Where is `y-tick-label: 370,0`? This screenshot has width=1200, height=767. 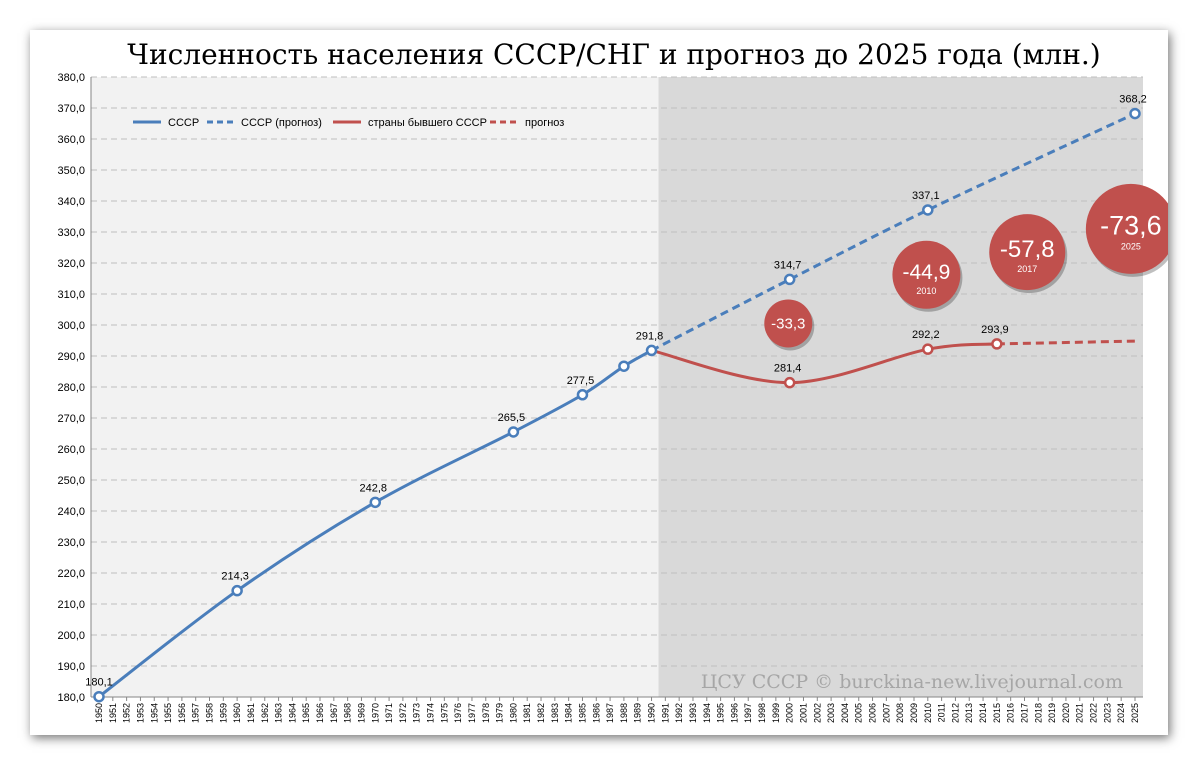
y-tick-label: 370,0 is located at coordinates (71, 109).